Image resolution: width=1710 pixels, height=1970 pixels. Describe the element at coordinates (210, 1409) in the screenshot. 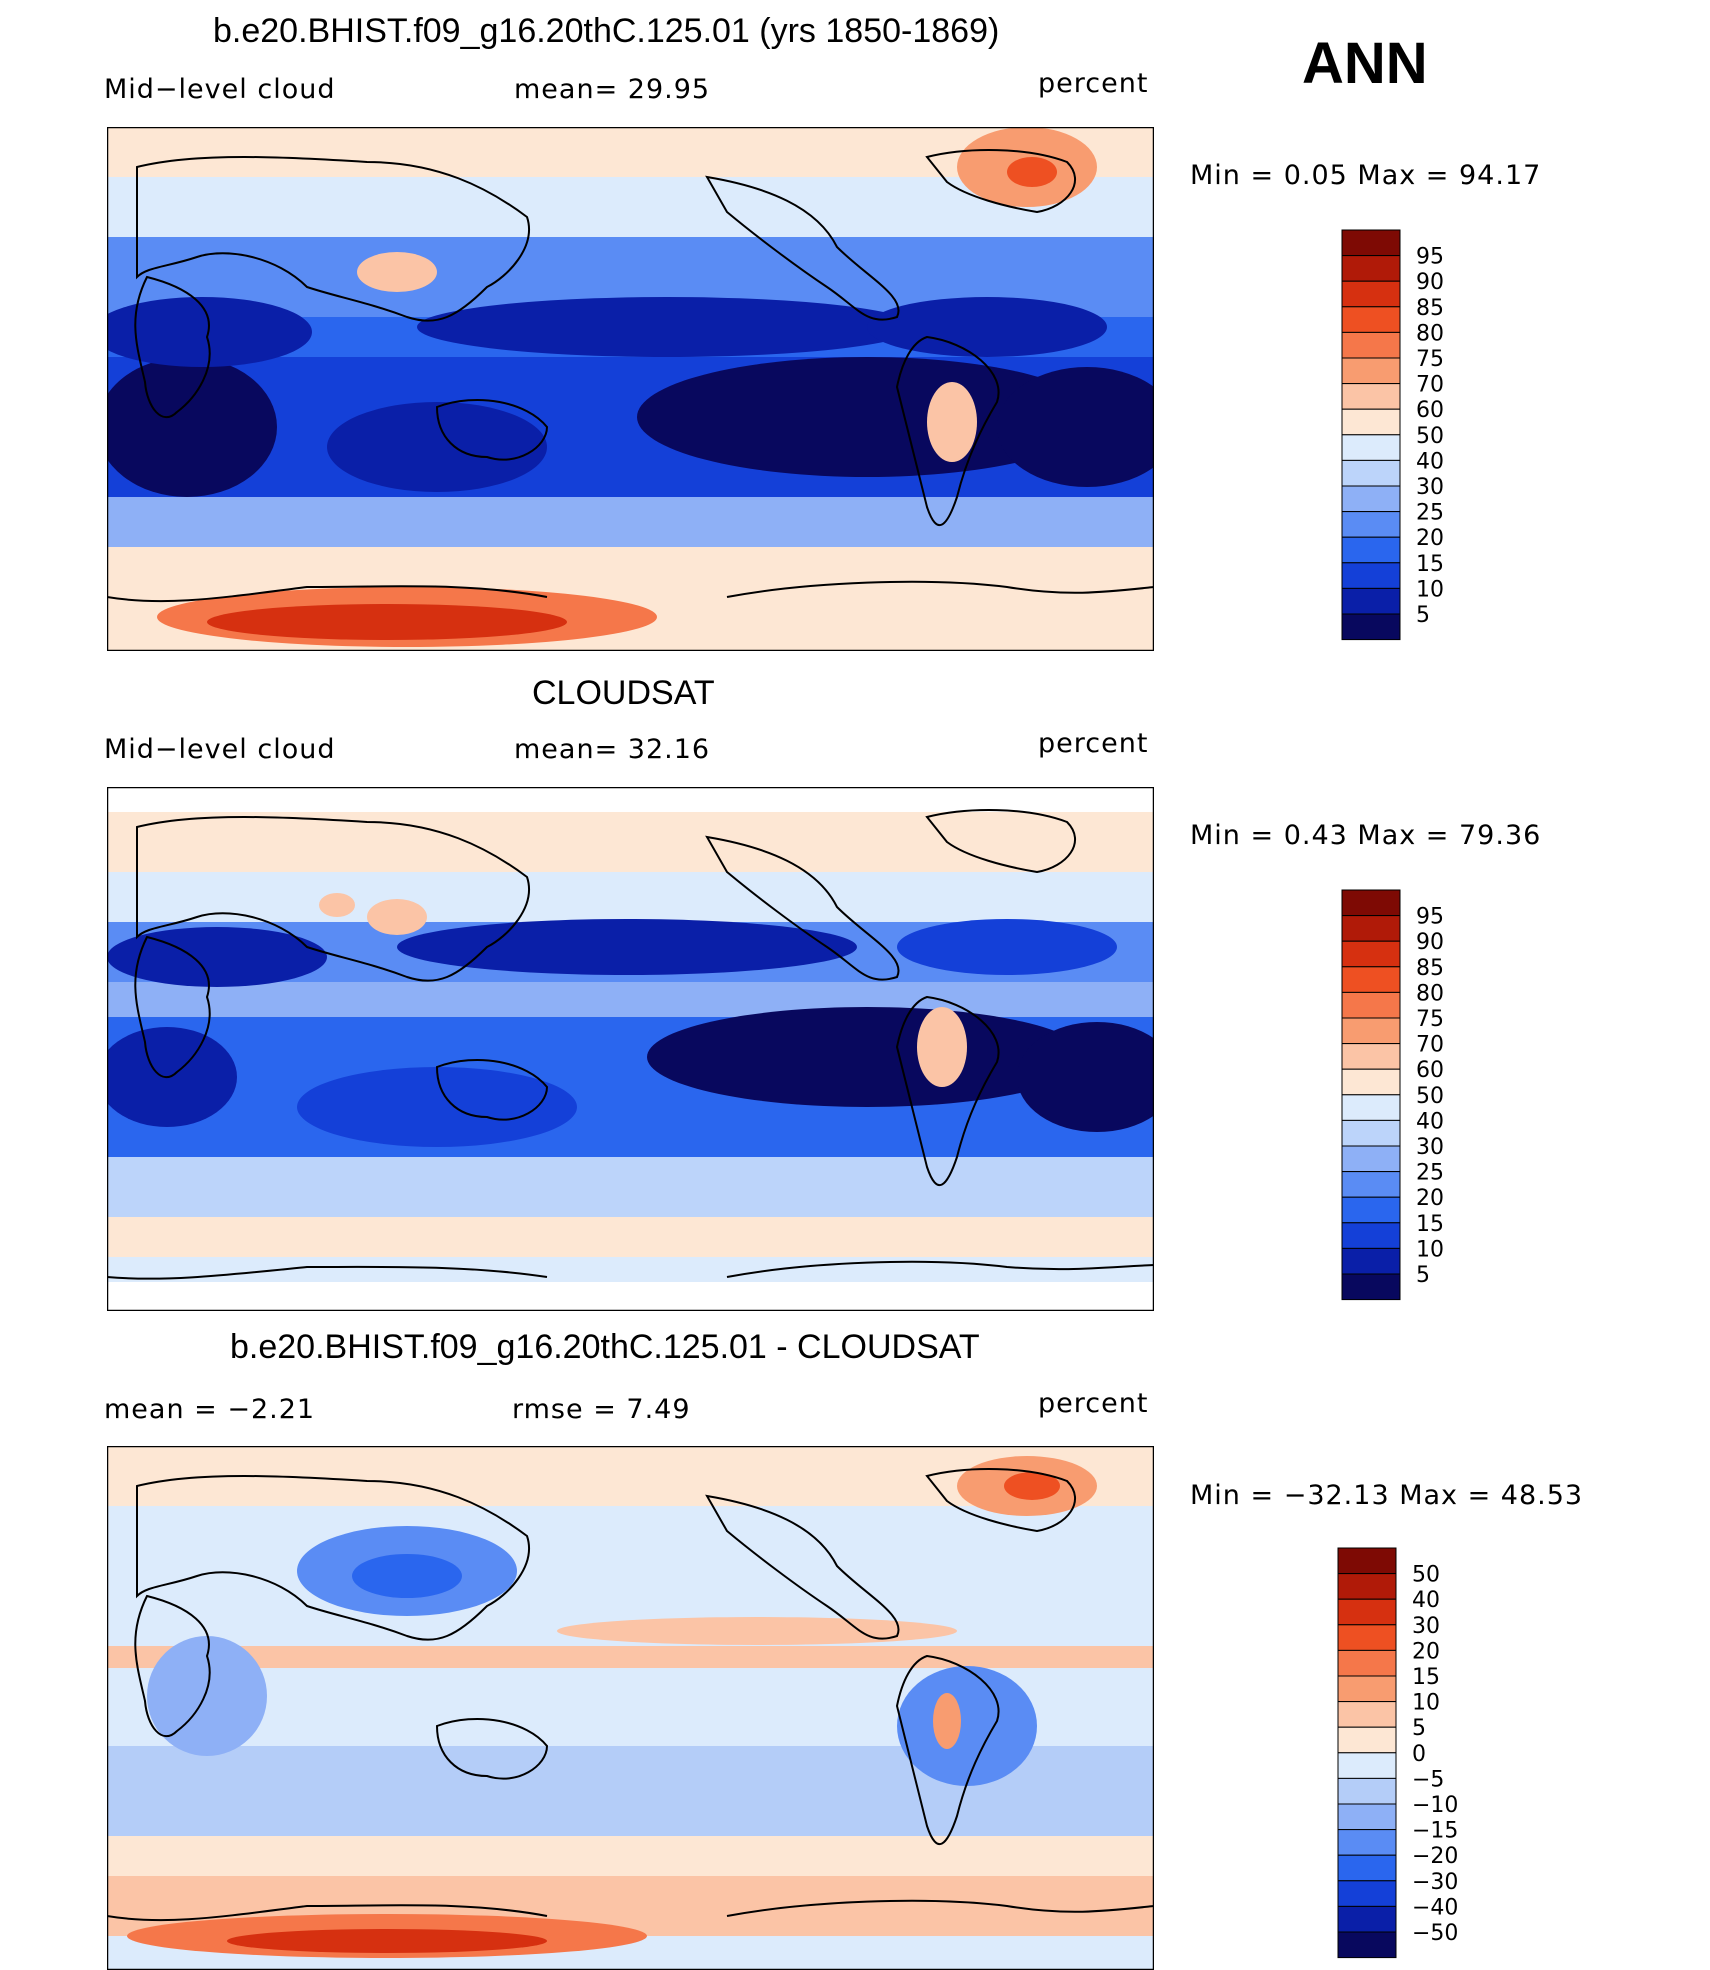

I see `panel-diff-mean-label: mean = −2.21` at that location.